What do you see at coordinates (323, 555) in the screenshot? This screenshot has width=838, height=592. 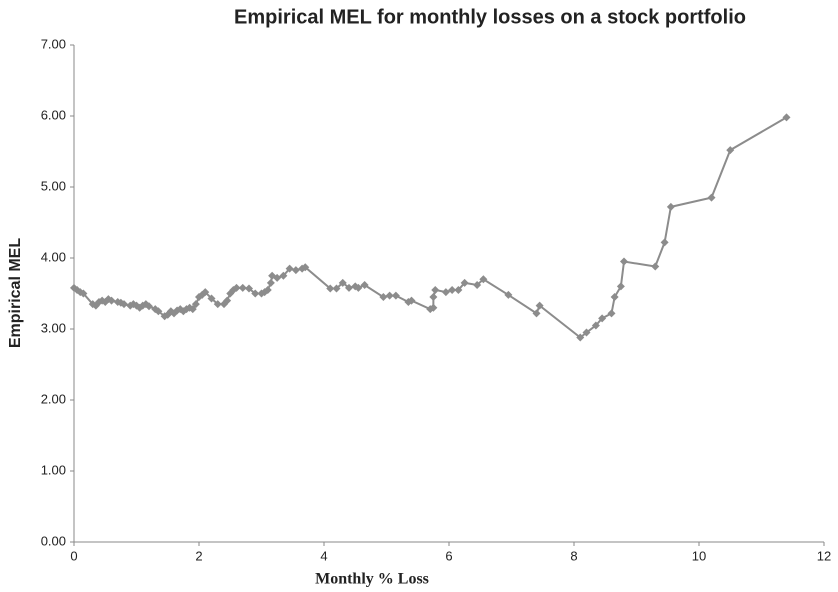 I see `x-tick-label: 4` at bounding box center [323, 555].